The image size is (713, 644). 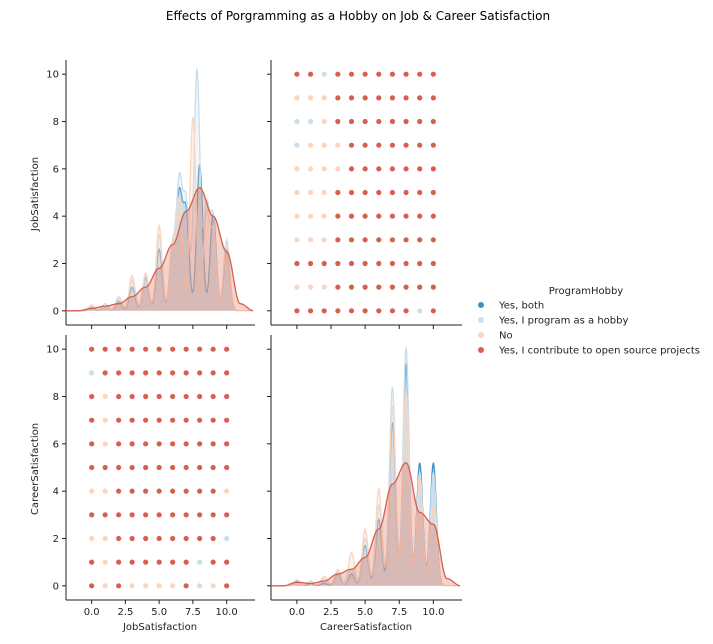 What do you see at coordinates (56, 169) in the screenshot?
I see `panel-tl-y-tick-label: 6` at bounding box center [56, 169].